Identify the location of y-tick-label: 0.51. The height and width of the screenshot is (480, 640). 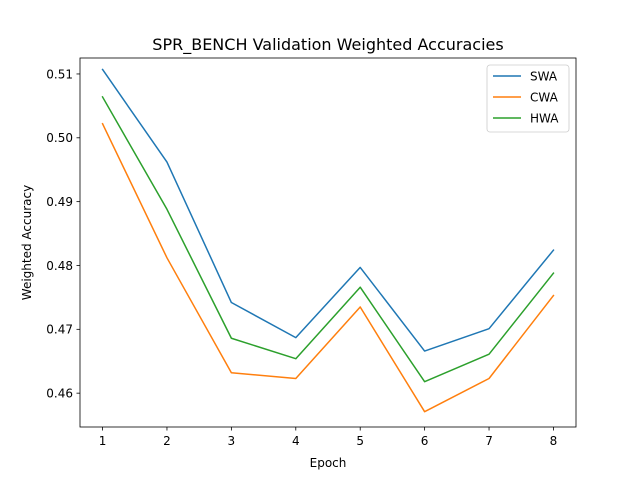
(59, 74).